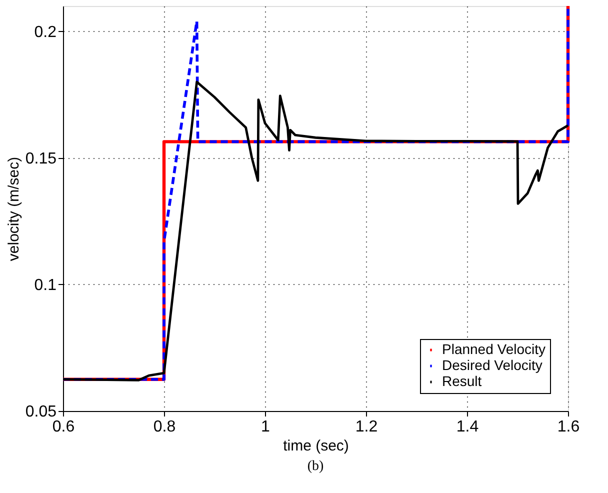 The height and width of the screenshot is (493, 608). I want to click on legend-label: Desired Velocity, so click(492, 365).